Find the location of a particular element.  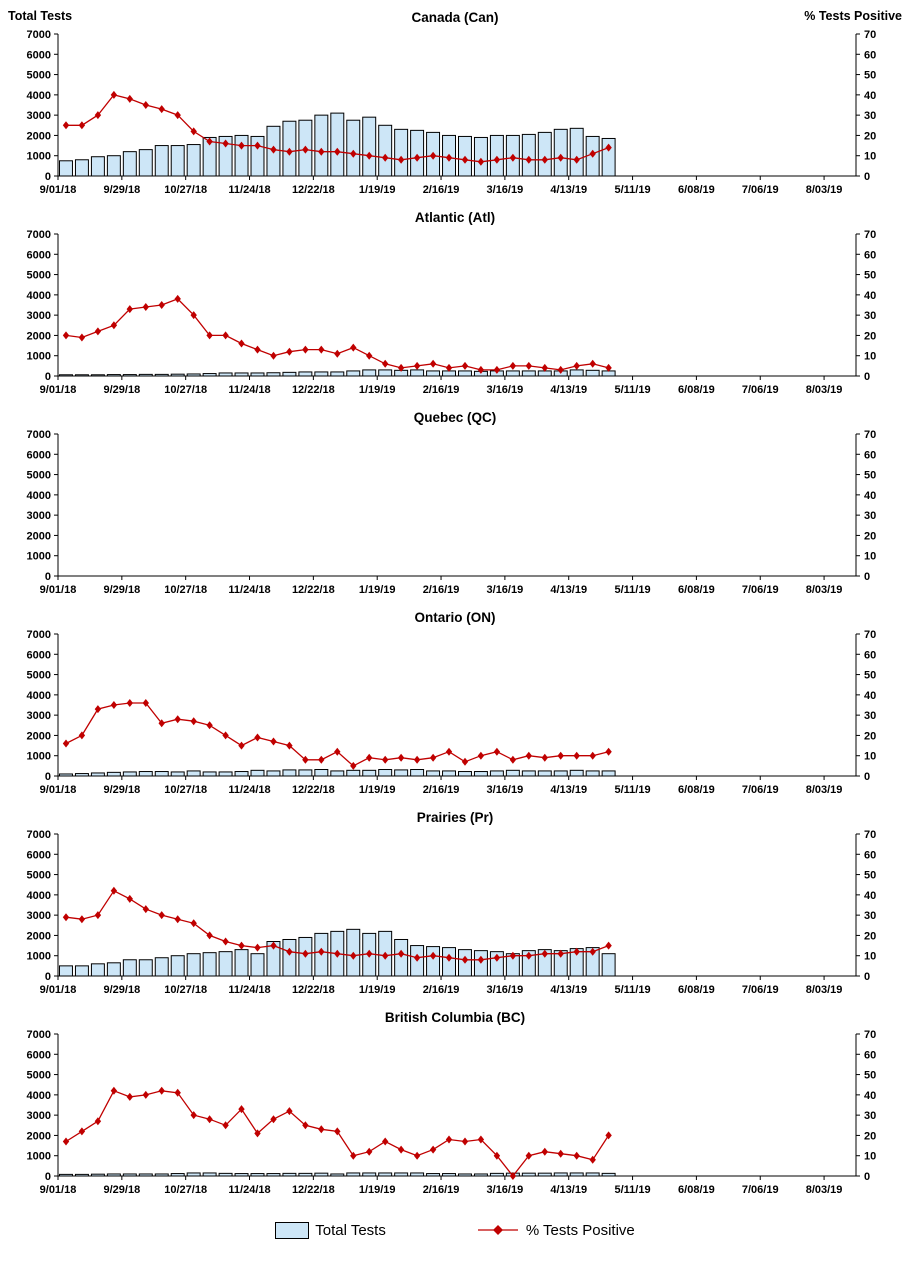

y-tick-label-left: 0 is located at coordinates (48, 977).